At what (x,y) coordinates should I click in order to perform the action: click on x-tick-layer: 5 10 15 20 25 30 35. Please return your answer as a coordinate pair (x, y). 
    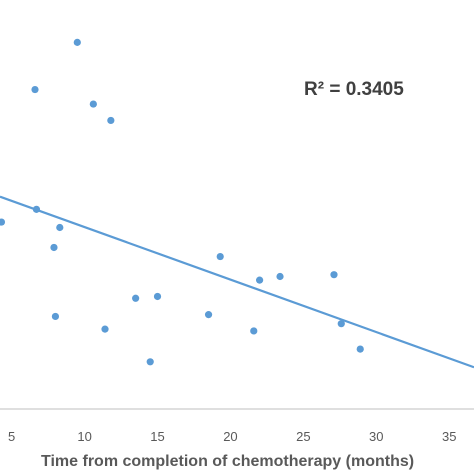
    Looking at the image, I should click on (232, 436).